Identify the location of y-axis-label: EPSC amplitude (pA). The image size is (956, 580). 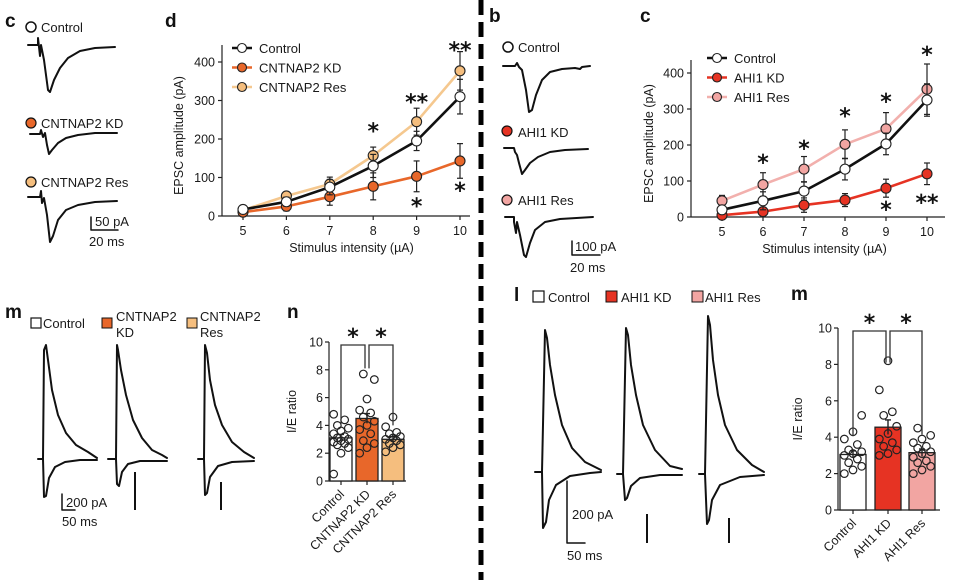
(179, 135).